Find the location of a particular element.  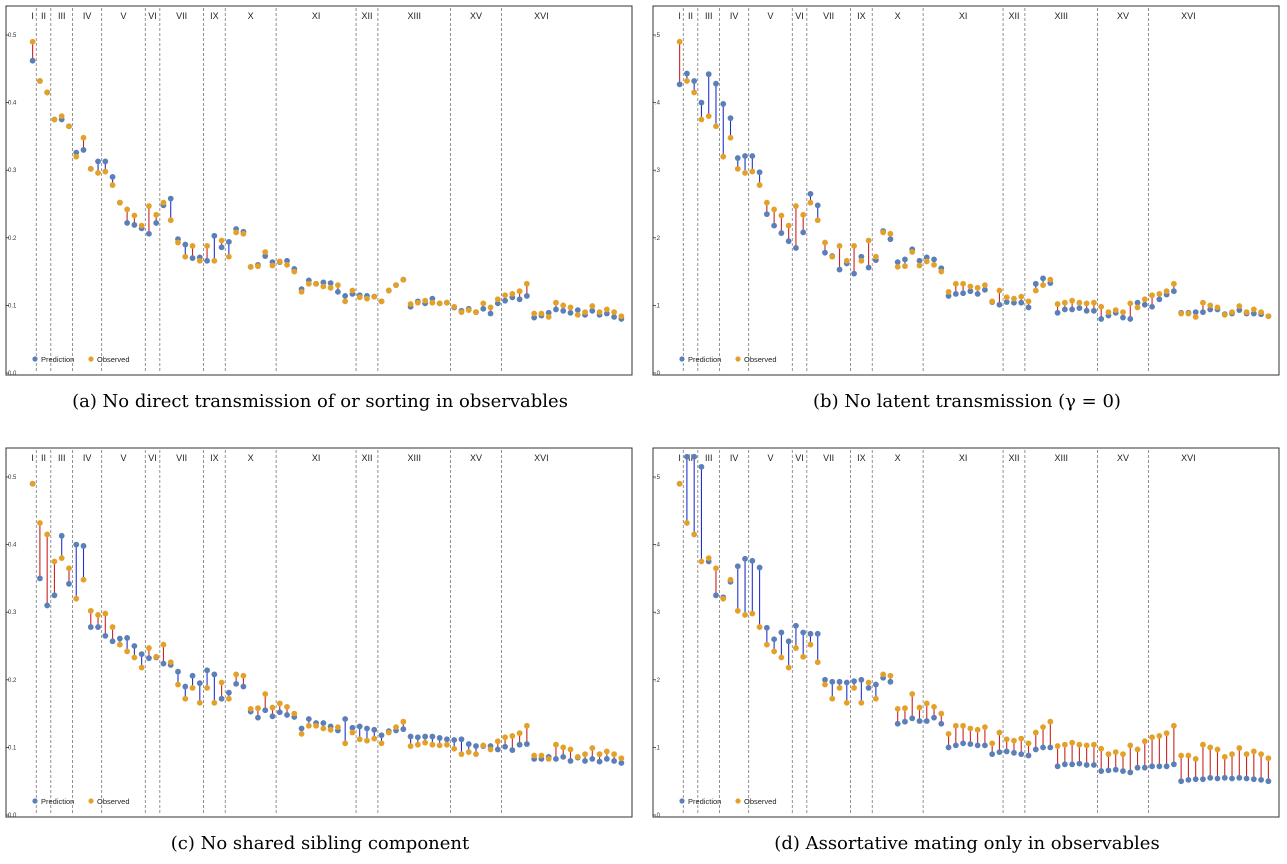

y-tick-label: 0.5 is located at coordinates (12, 478).